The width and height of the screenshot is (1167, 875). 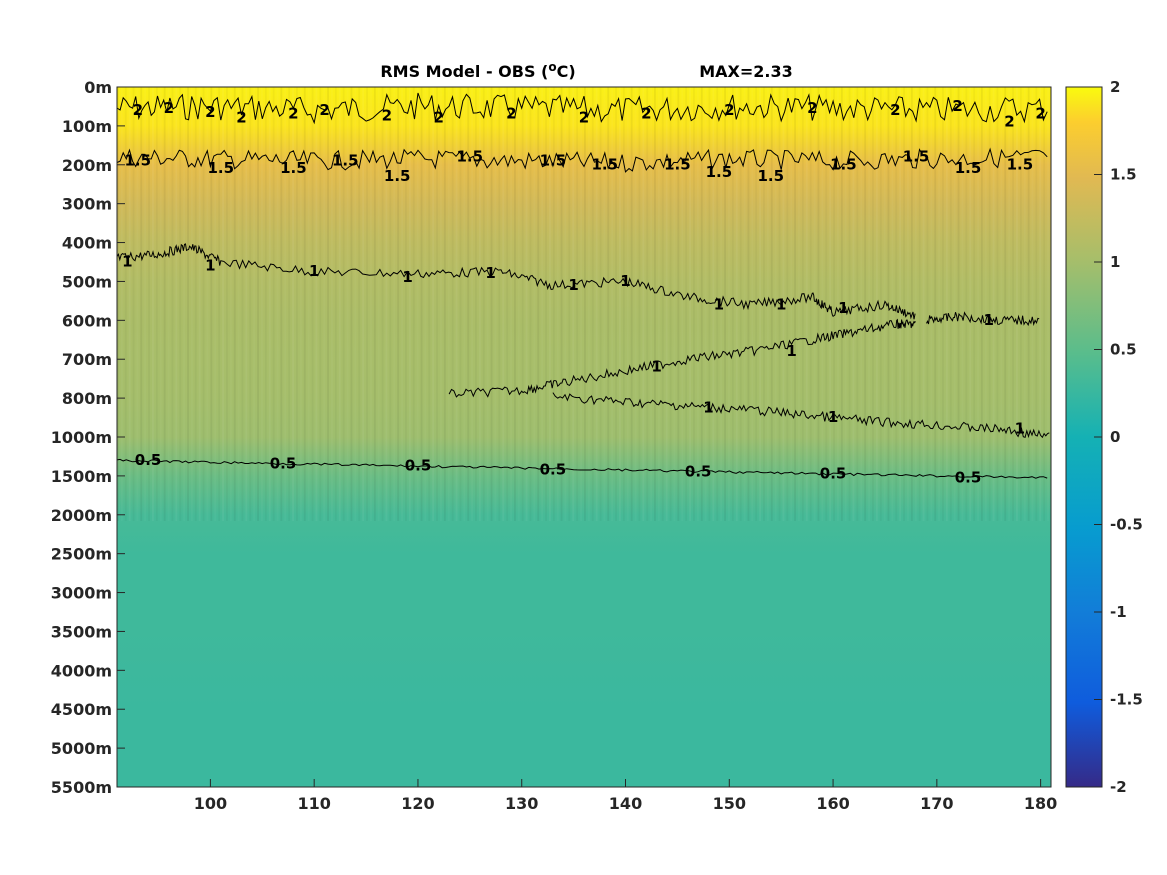 What do you see at coordinates (81, 748) in the screenshot?
I see `y-tick-label: 5000m` at bounding box center [81, 748].